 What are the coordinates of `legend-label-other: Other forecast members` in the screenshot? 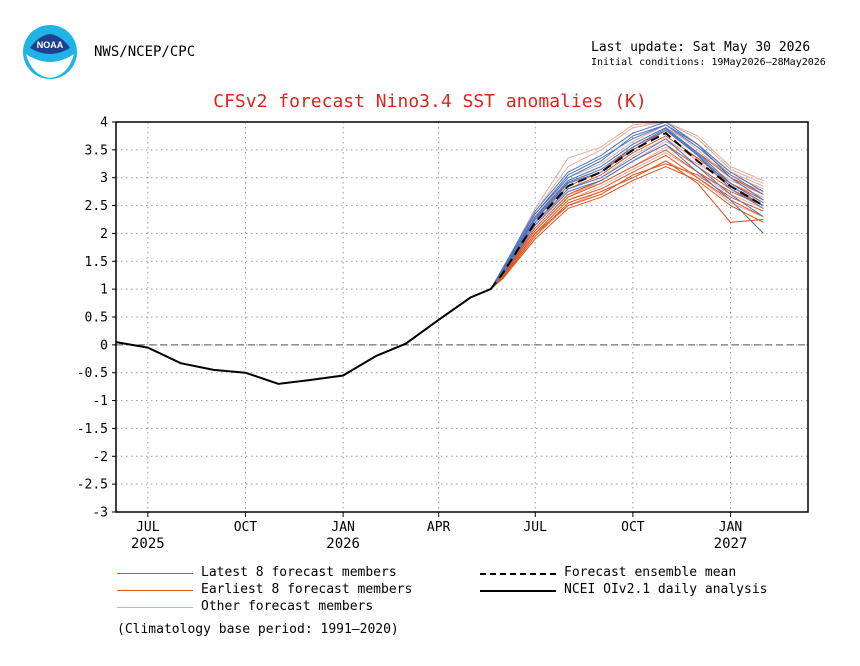 It's located at (287, 606).